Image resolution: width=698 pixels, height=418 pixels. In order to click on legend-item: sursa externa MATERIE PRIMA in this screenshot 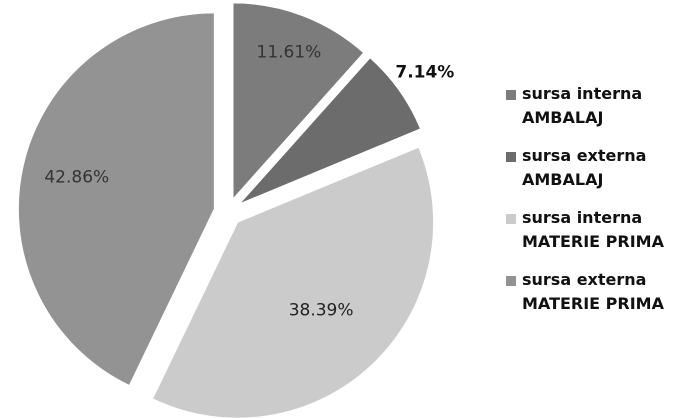, I will do `click(599, 292)`.